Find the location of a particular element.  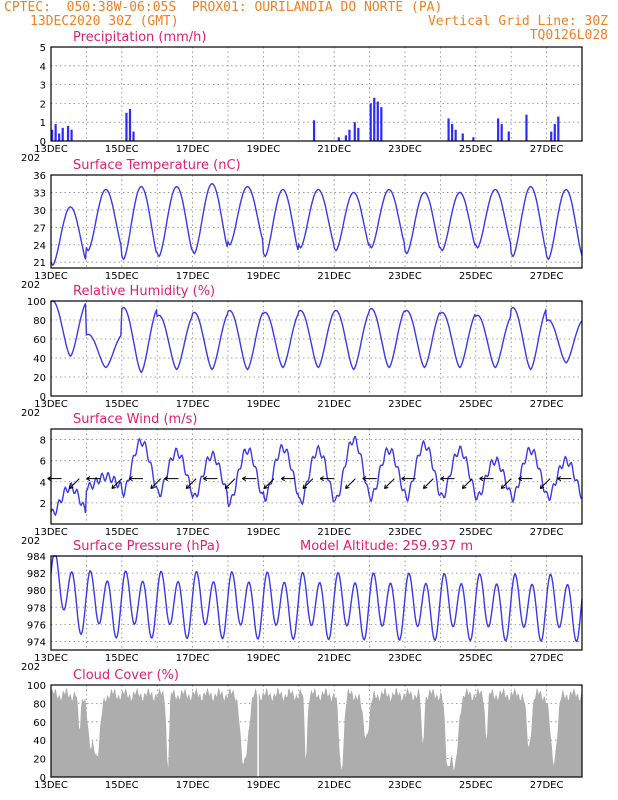

y-tick-label: 60 is located at coordinates (39, 340).